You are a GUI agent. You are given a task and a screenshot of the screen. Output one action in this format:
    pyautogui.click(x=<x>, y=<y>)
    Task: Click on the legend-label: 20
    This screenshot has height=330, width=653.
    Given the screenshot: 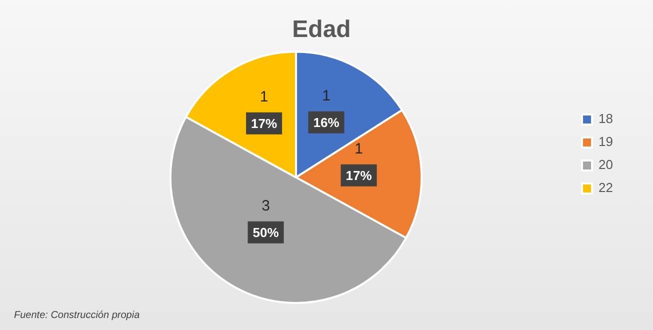 What is the action you would take?
    pyautogui.click(x=606, y=164)
    